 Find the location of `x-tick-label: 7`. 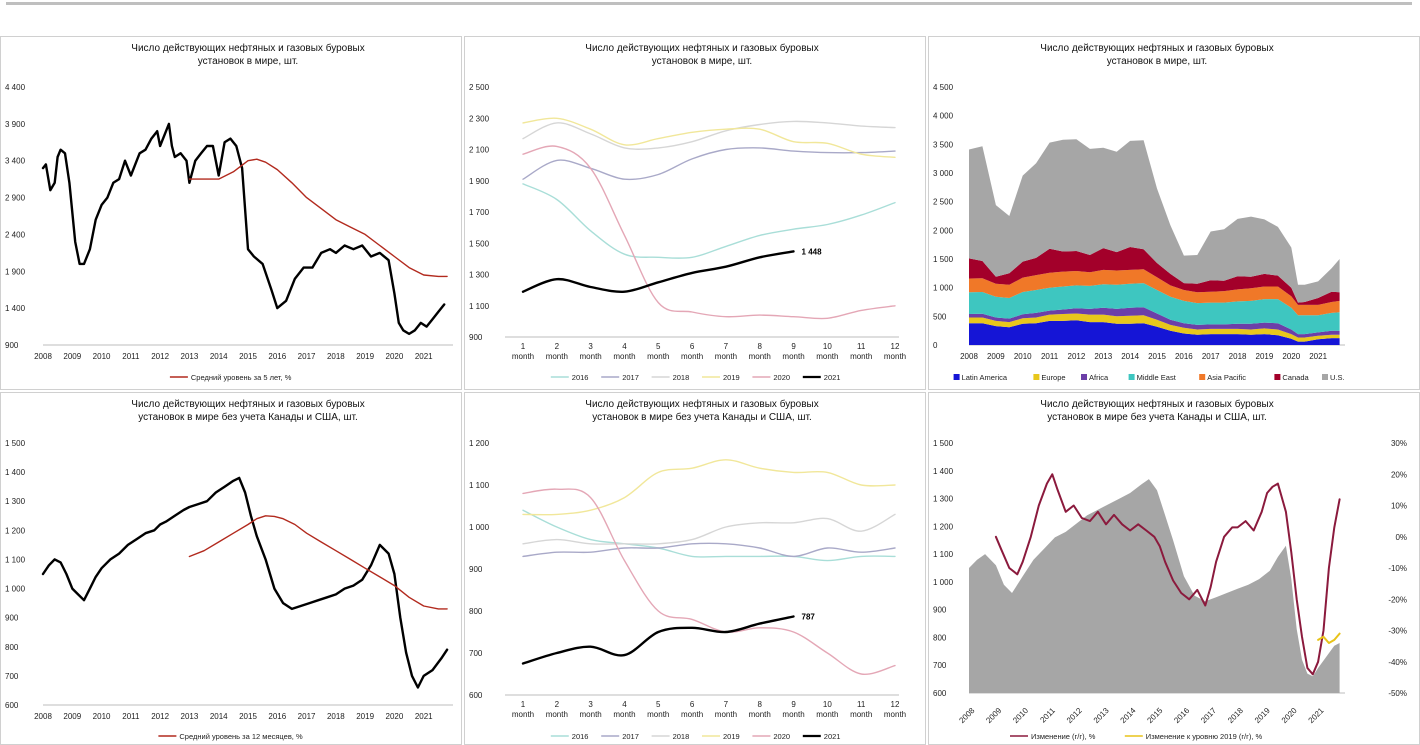

x-tick-label: 7 is located at coordinates (726, 704).